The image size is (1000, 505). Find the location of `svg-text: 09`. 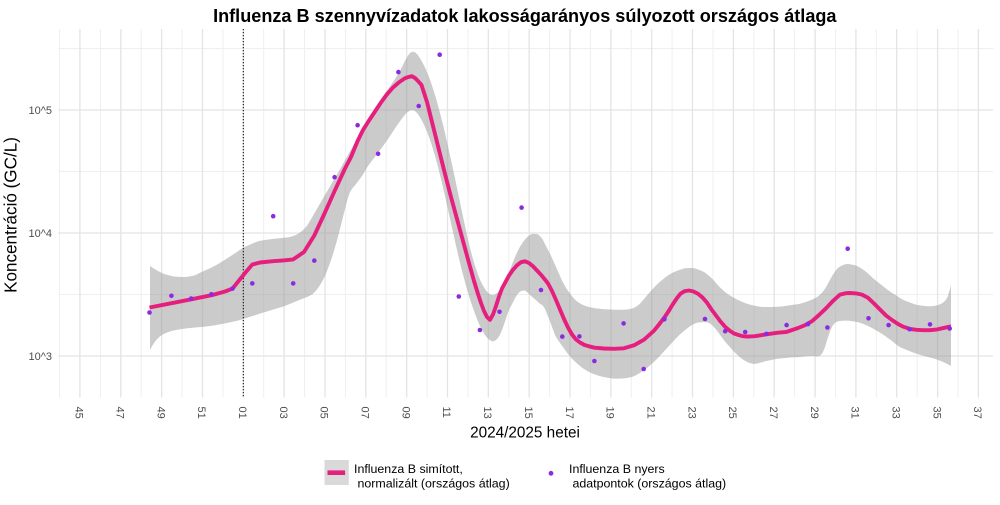

svg-text: 09 is located at coordinates (405, 413).